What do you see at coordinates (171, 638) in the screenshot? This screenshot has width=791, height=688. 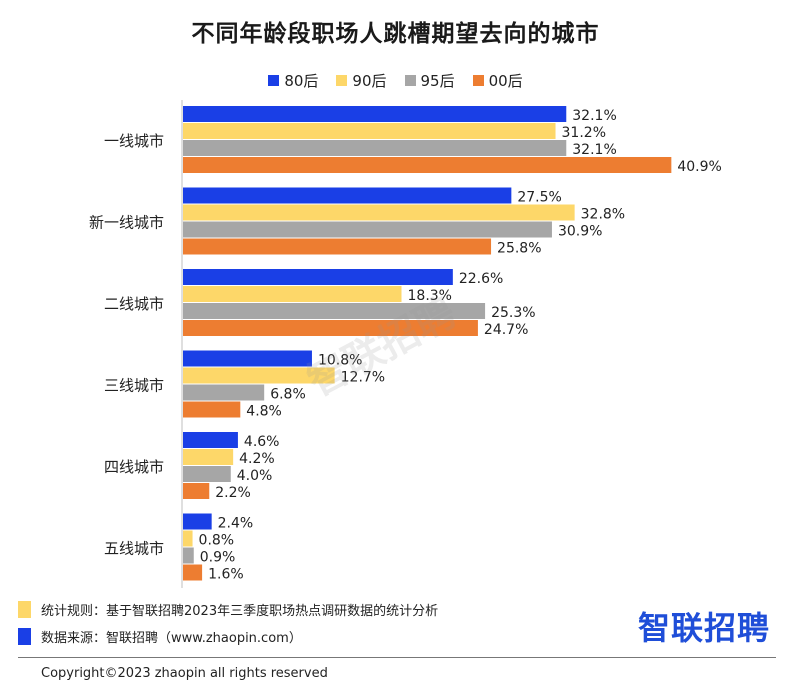 I see `note-data-source-text: 数据来源：智联招聘（www.zhaopin.com）` at bounding box center [171, 638].